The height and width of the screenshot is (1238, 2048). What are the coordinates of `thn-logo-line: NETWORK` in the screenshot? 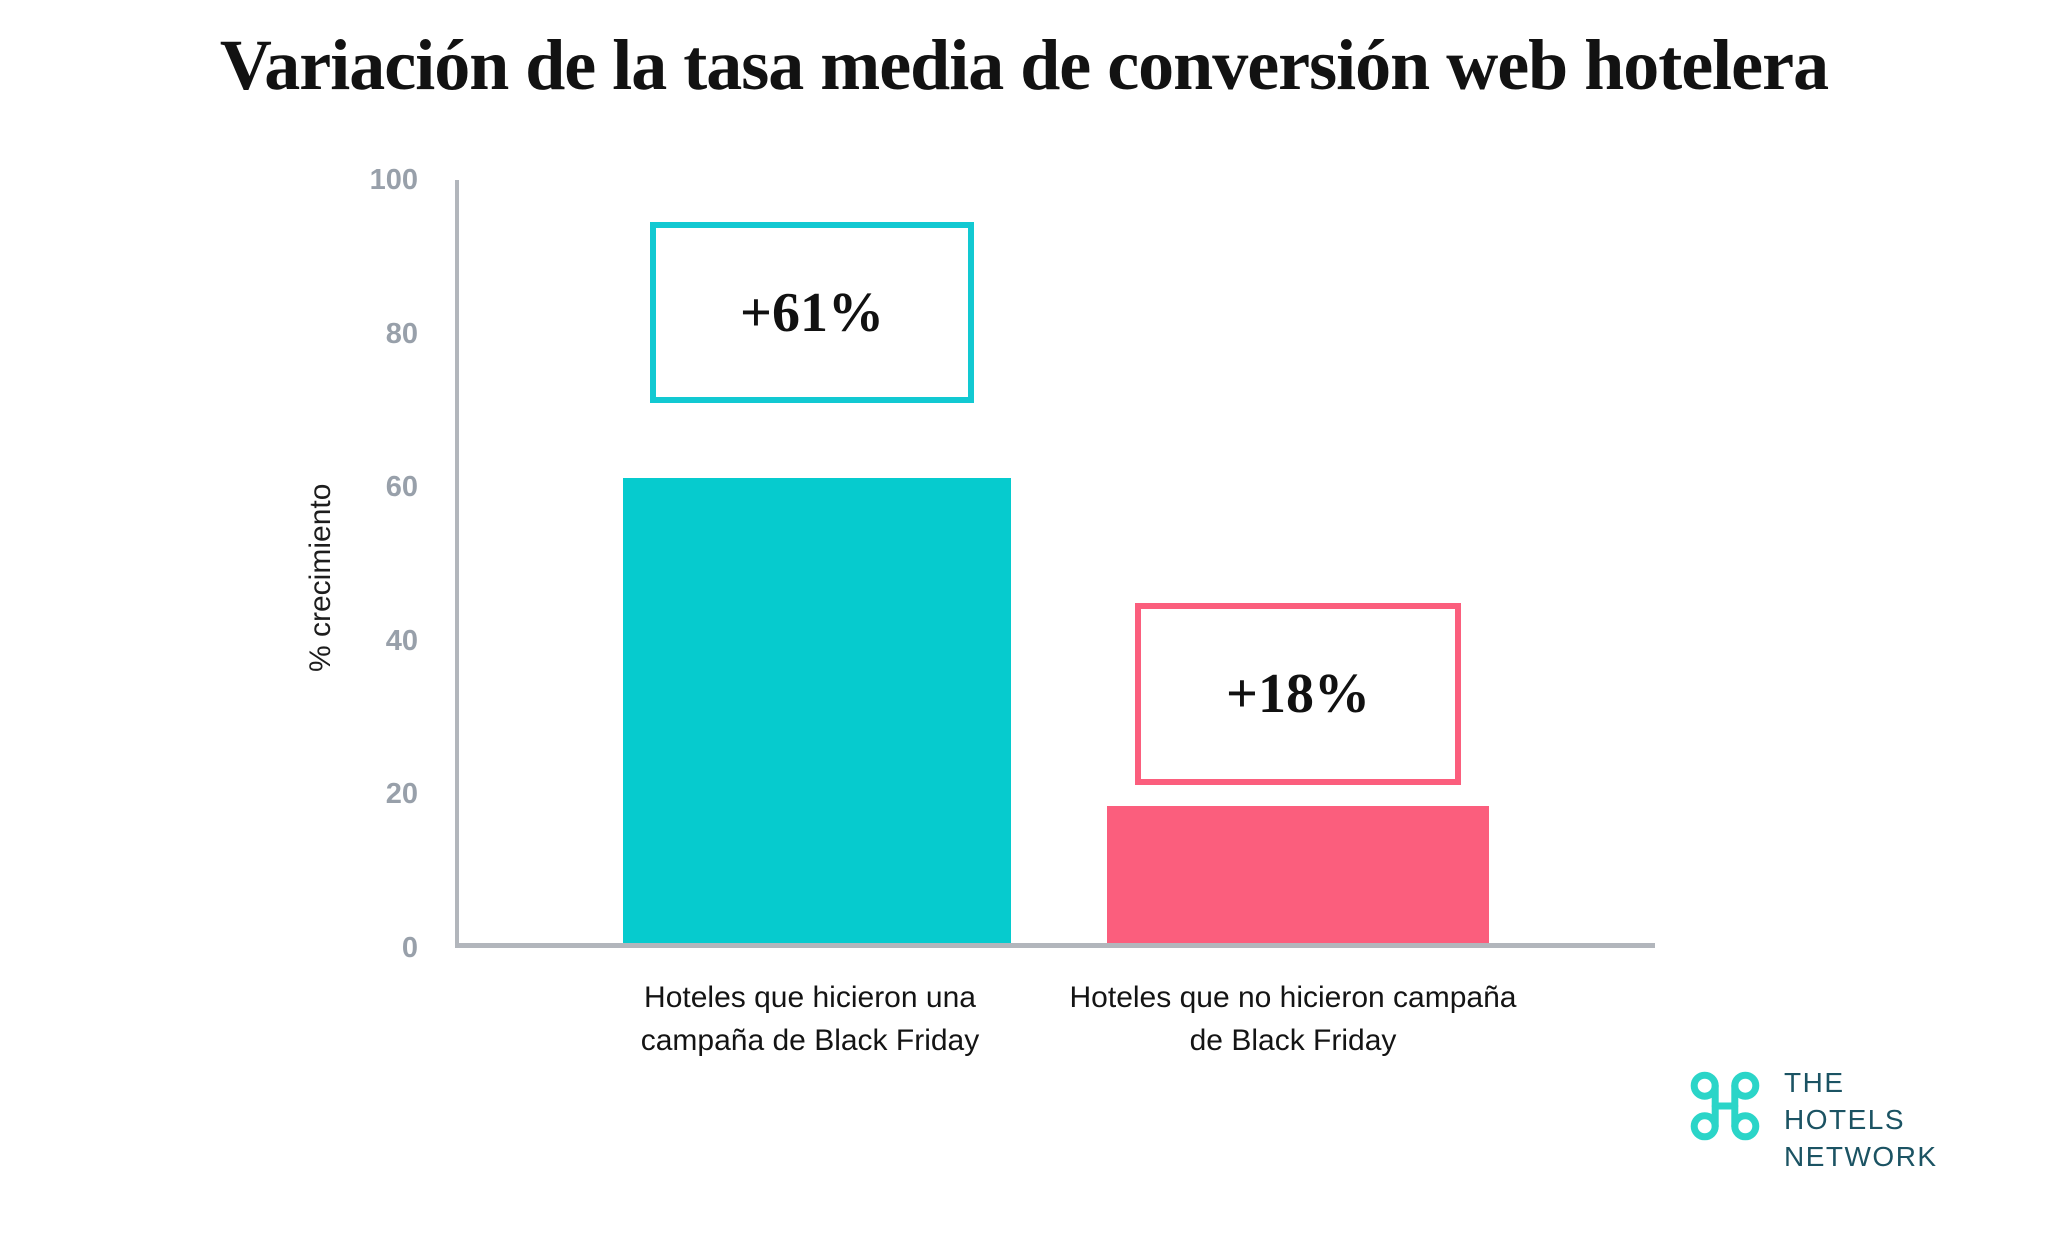 It's located at (1861, 1156).